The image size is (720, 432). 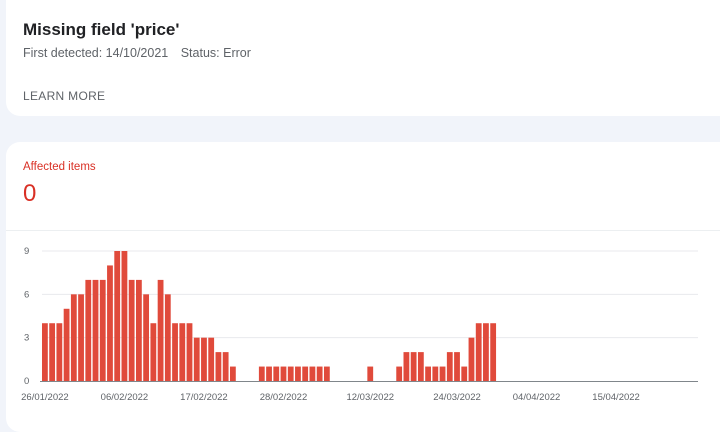 I want to click on y-tick-label: 6, so click(x=26, y=294).